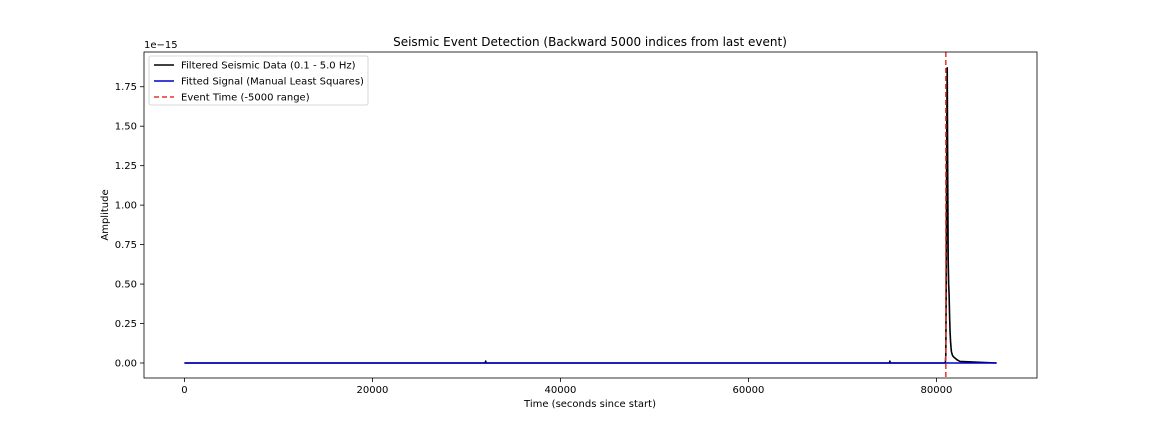 The image size is (1152, 432). I want to click on x-axis-label: Time (seconds since start), so click(589, 404).